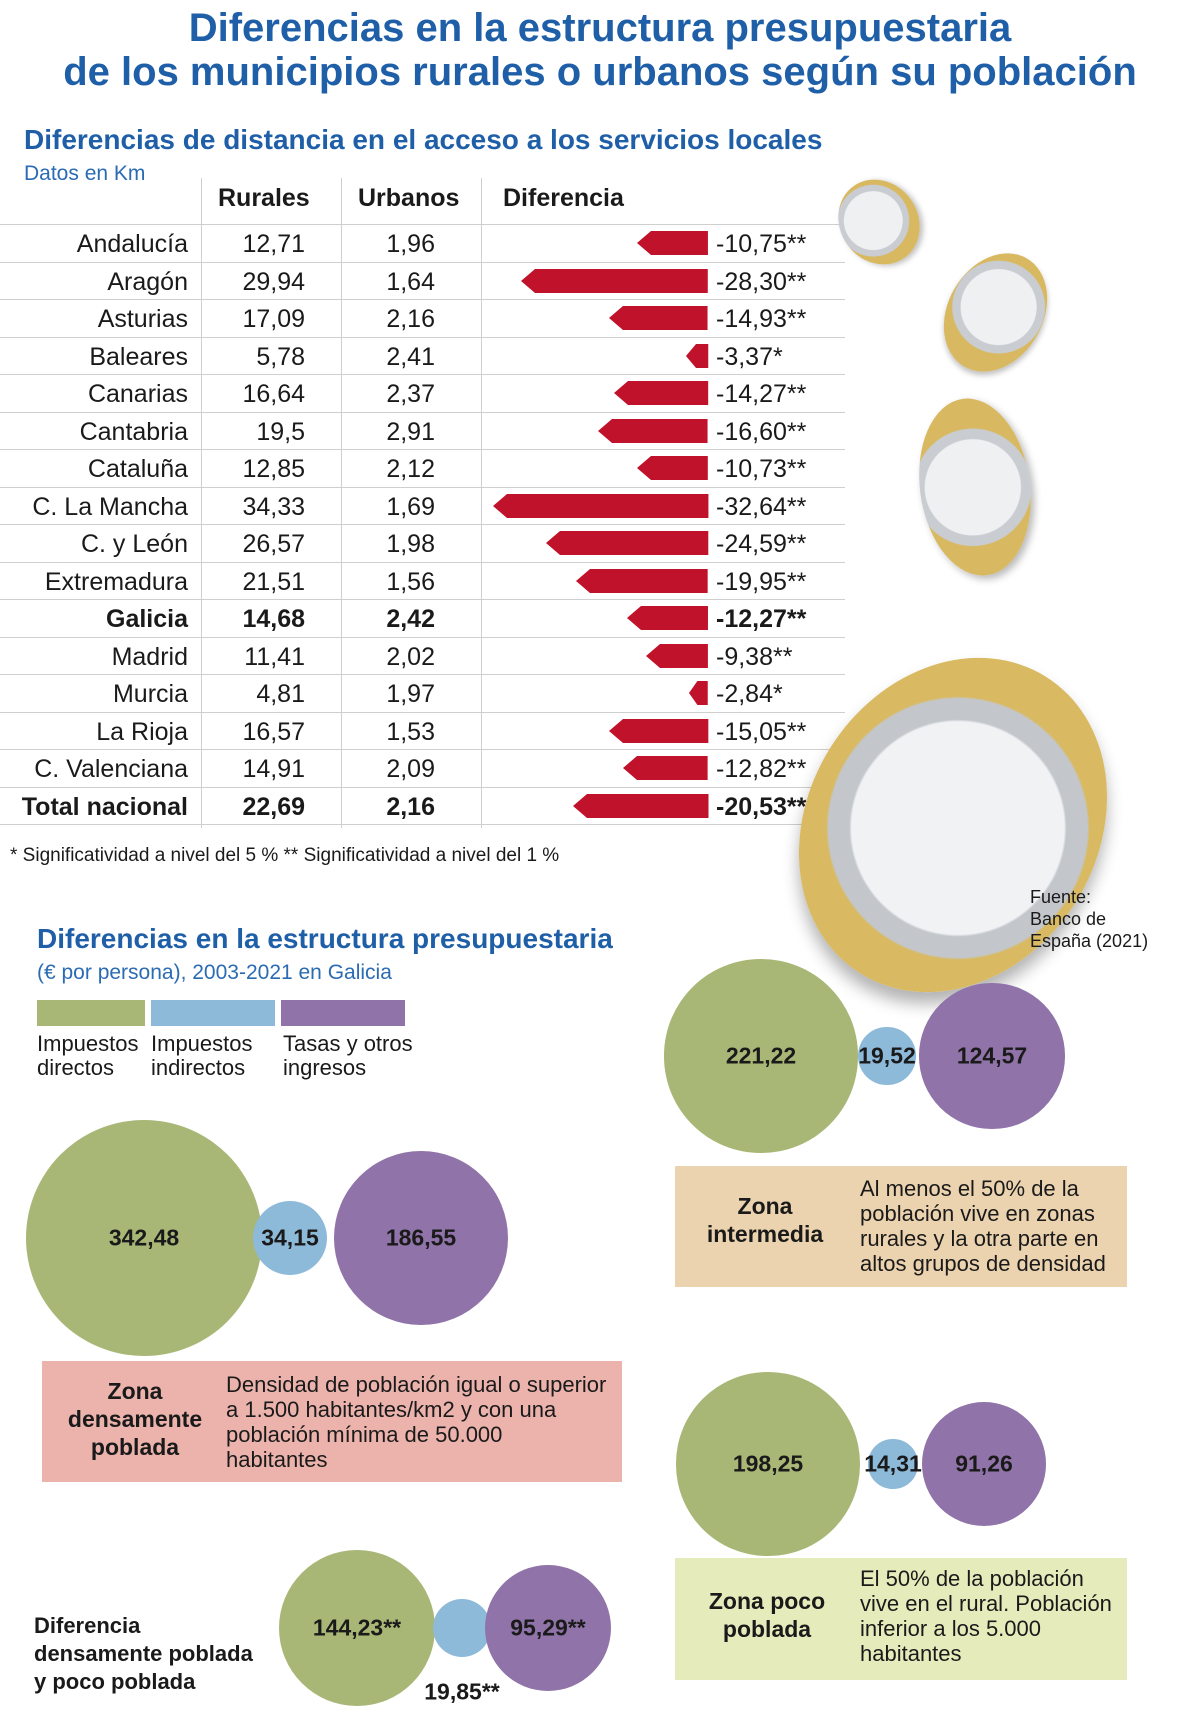 Image resolution: width=1200 pixels, height=1727 pixels. I want to click on rurales-value: 11,41, so click(274, 656).